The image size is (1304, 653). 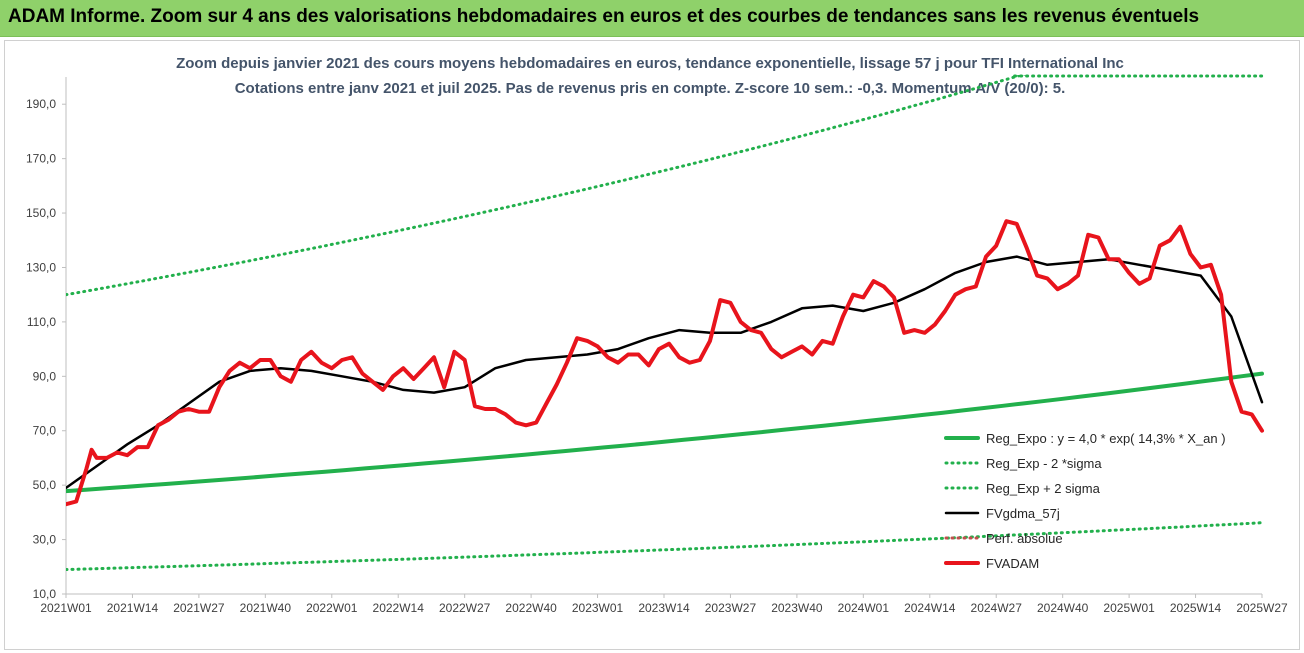 What do you see at coordinates (1043, 488) in the screenshot?
I see `legend-label: Reg_Exp + 2 sigma` at bounding box center [1043, 488].